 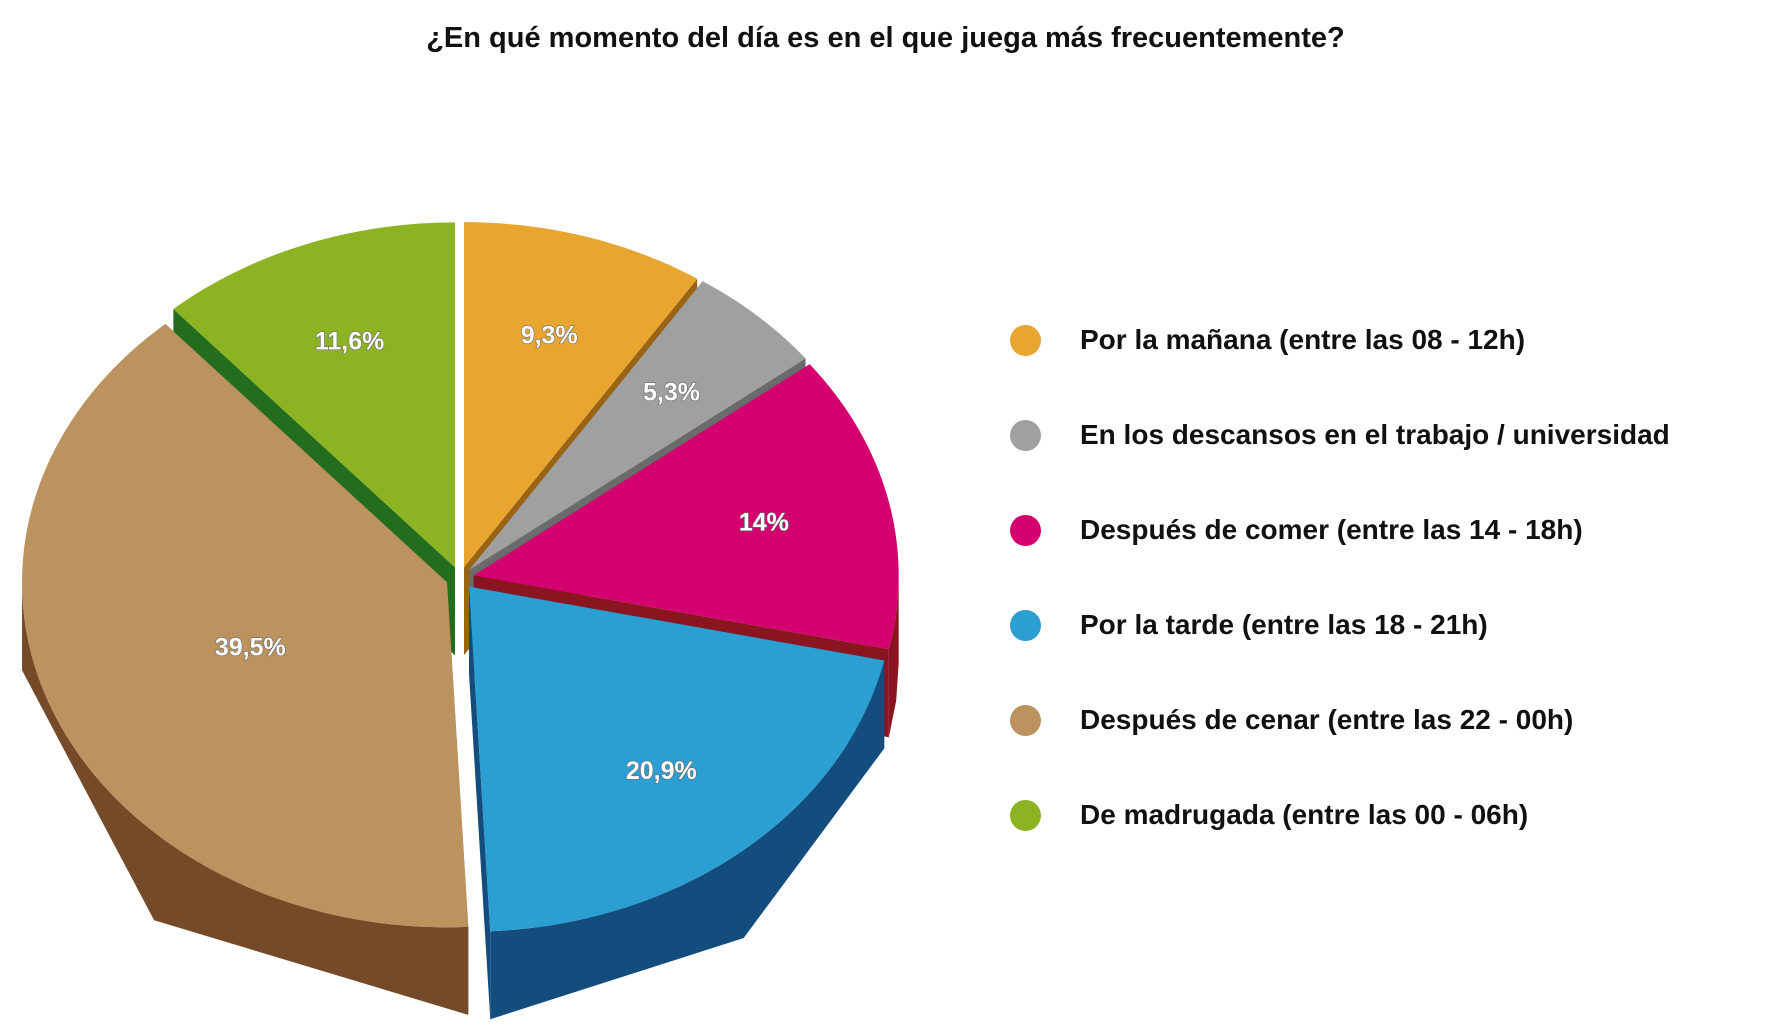 I want to click on slice-label: 9,3%, so click(x=549, y=336).